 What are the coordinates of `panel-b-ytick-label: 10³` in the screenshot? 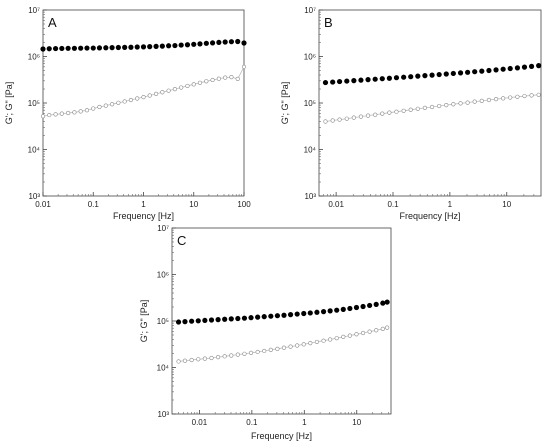 It's located at (310, 196).